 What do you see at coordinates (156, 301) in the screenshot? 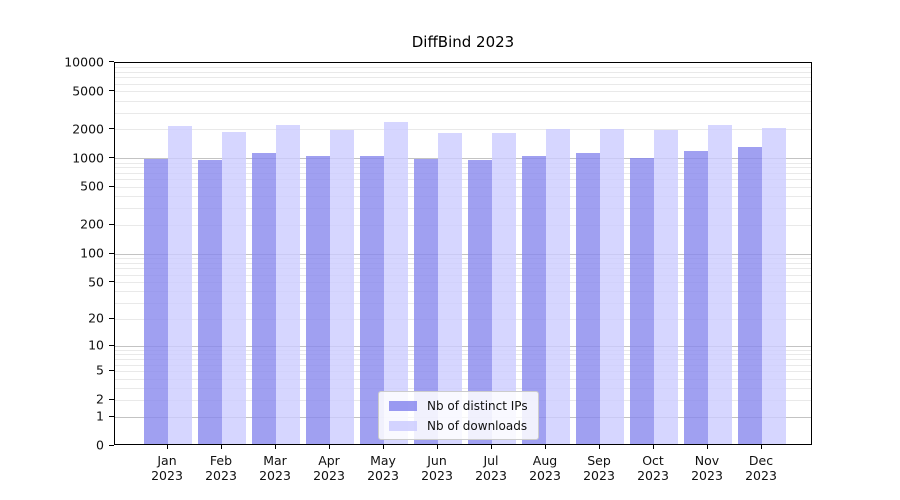
I see `bar-ips-jan` at bounding box center [156, 301].